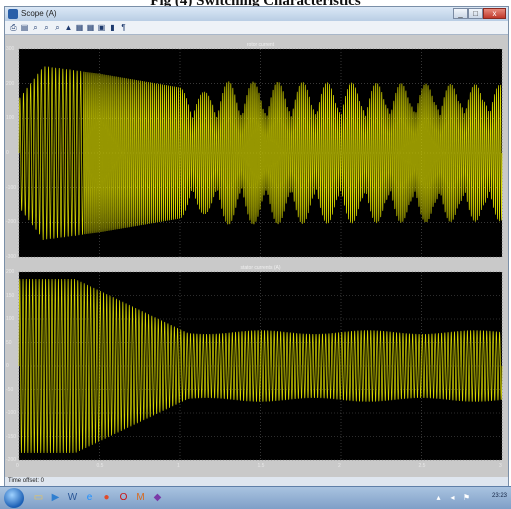  Describe the element at coordinates (178, 466) in the screenshot. I see `x-tick-label: 1` at that location.